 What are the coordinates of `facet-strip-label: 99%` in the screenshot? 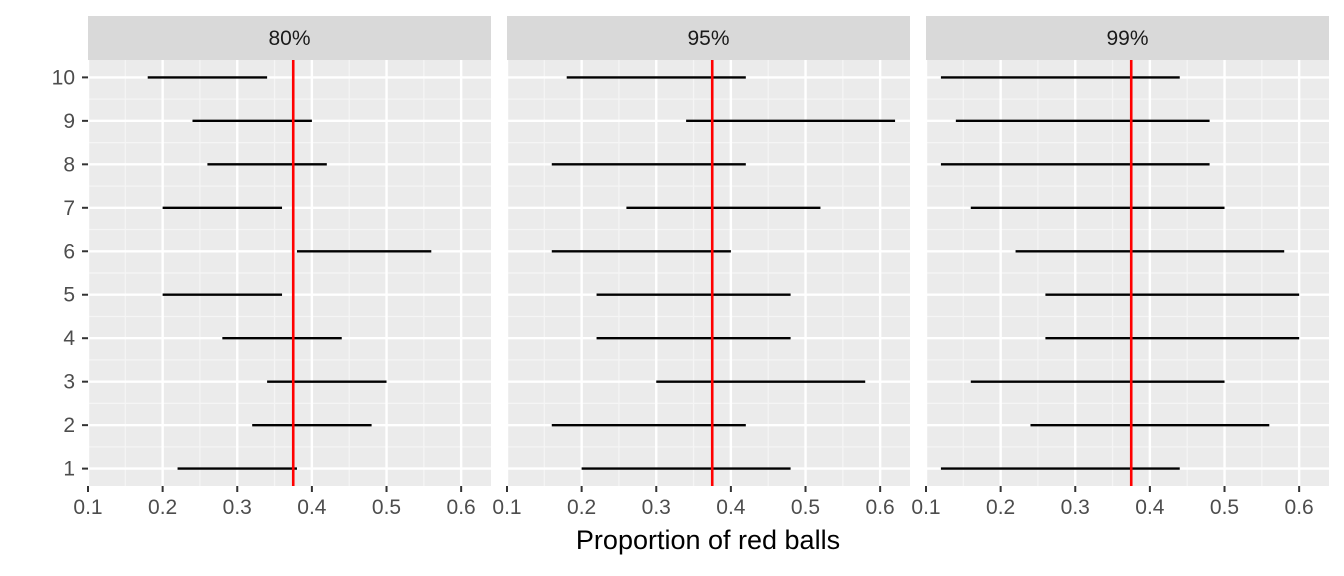 It's located at (1127, 38).